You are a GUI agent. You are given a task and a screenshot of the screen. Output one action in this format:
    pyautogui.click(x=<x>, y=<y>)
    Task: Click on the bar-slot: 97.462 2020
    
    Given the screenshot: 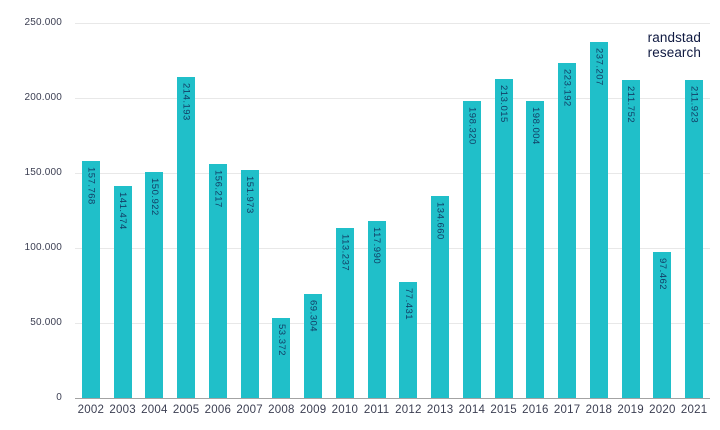 What is the action you would take?
    pyautogui.click(x=663, y=219)
    